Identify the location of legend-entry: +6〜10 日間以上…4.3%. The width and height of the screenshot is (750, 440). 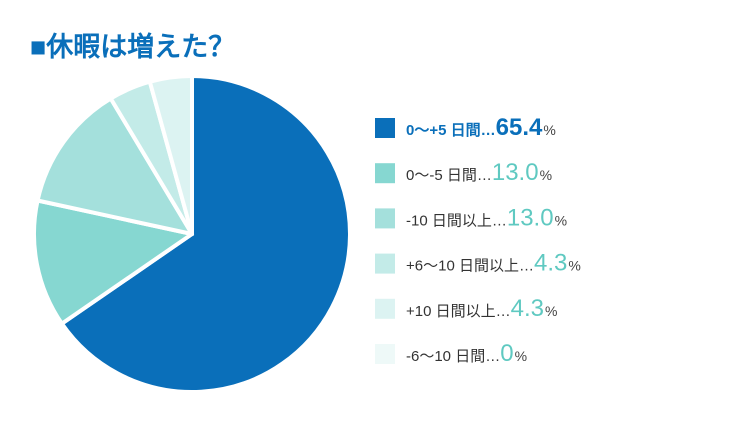
(493, 263).